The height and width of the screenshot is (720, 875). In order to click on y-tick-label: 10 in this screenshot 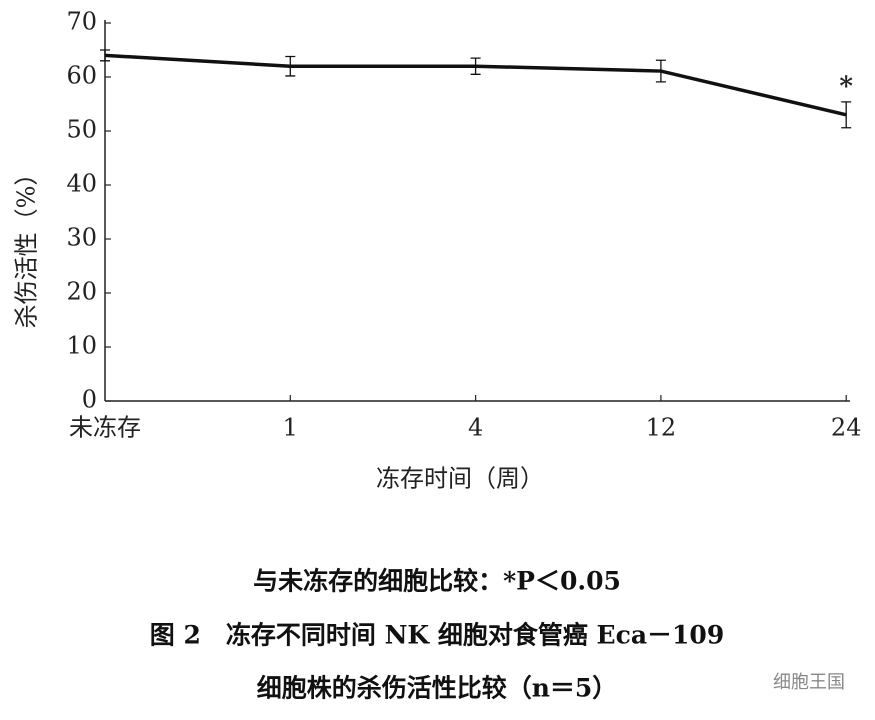, I will do `click(81, 346)`.